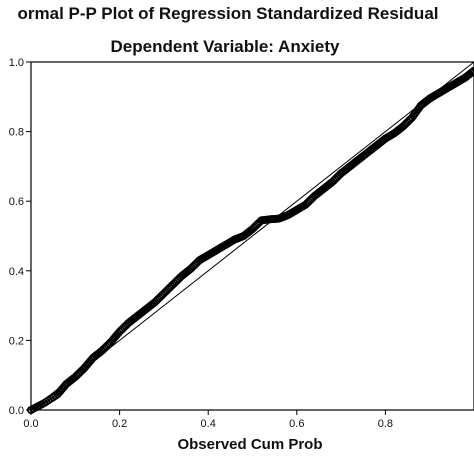 This screenshot has width=474, height=474. What do you see at coordinates (208, 424) in the screenshot?
I see `x-tick-label: 0.4` at bounding box center [208, 424].